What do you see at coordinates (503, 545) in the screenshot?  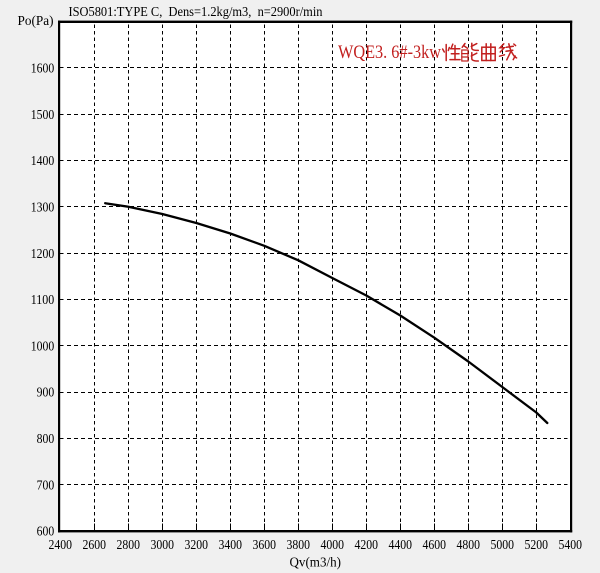 I see `svg-text: 5000` at bounding box center [503, 545].